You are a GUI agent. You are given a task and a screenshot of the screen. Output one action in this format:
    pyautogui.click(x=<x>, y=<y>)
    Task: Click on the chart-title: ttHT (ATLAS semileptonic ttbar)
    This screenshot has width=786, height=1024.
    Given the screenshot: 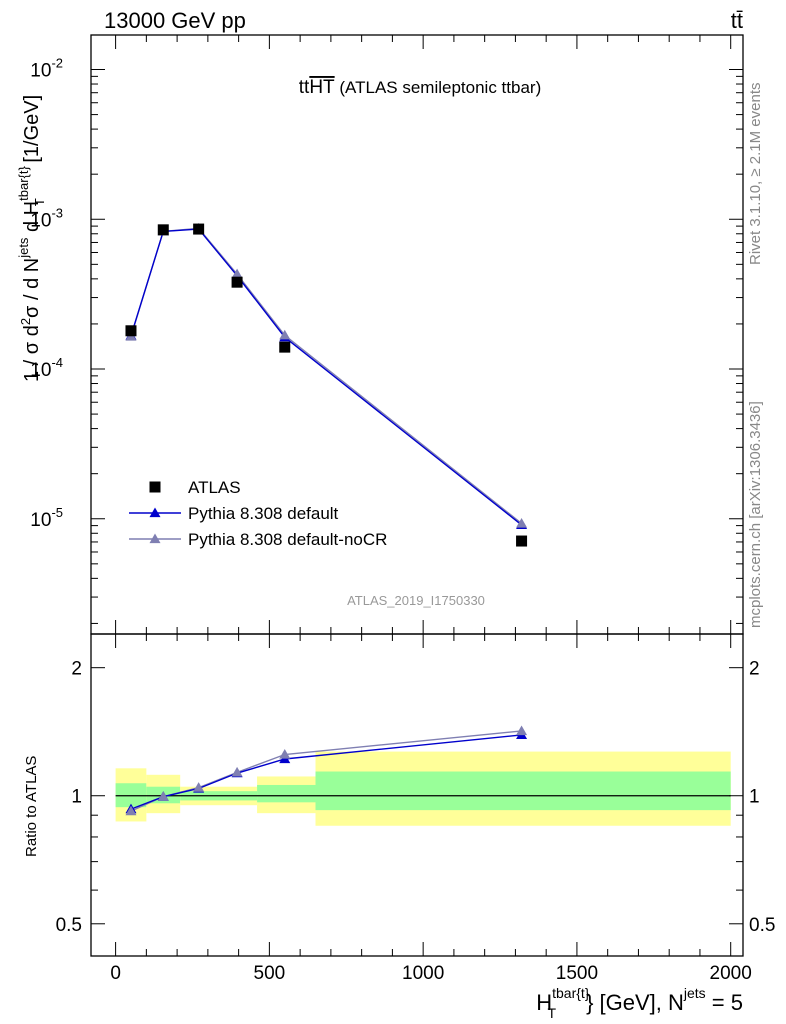 What is the action you would take?
    pyautogui.click(x=420, y=87)
    